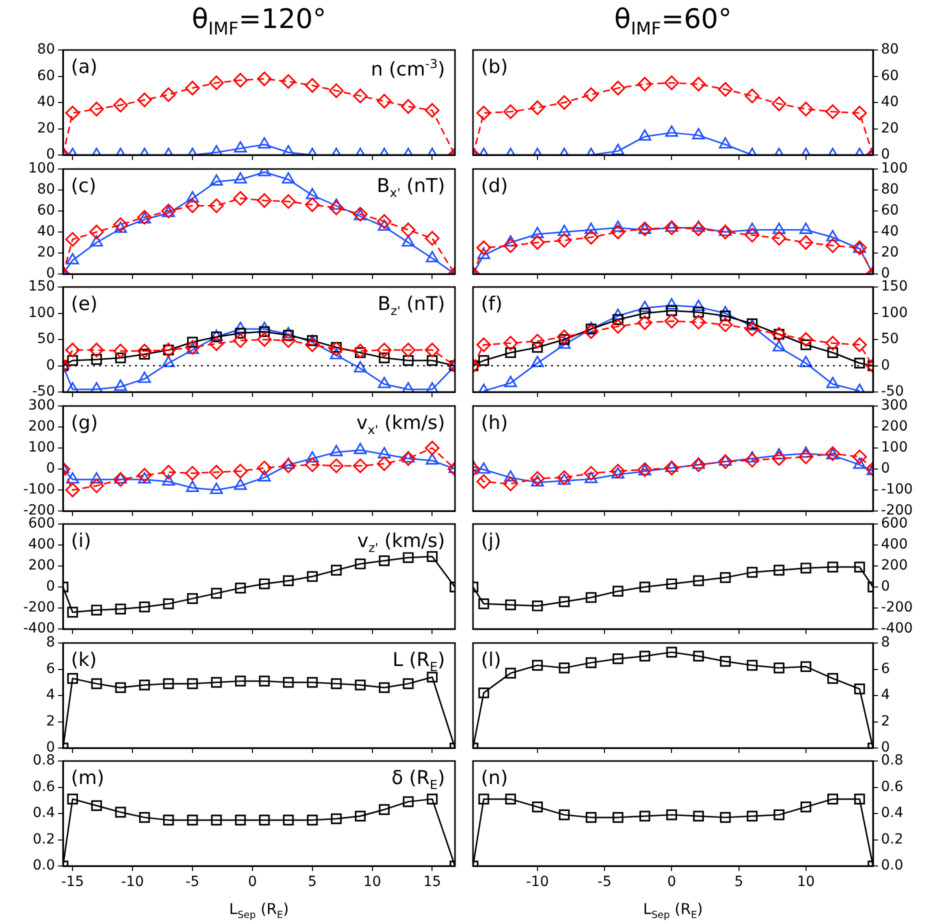  I want to click on annotation: (i), so click(81, 541).